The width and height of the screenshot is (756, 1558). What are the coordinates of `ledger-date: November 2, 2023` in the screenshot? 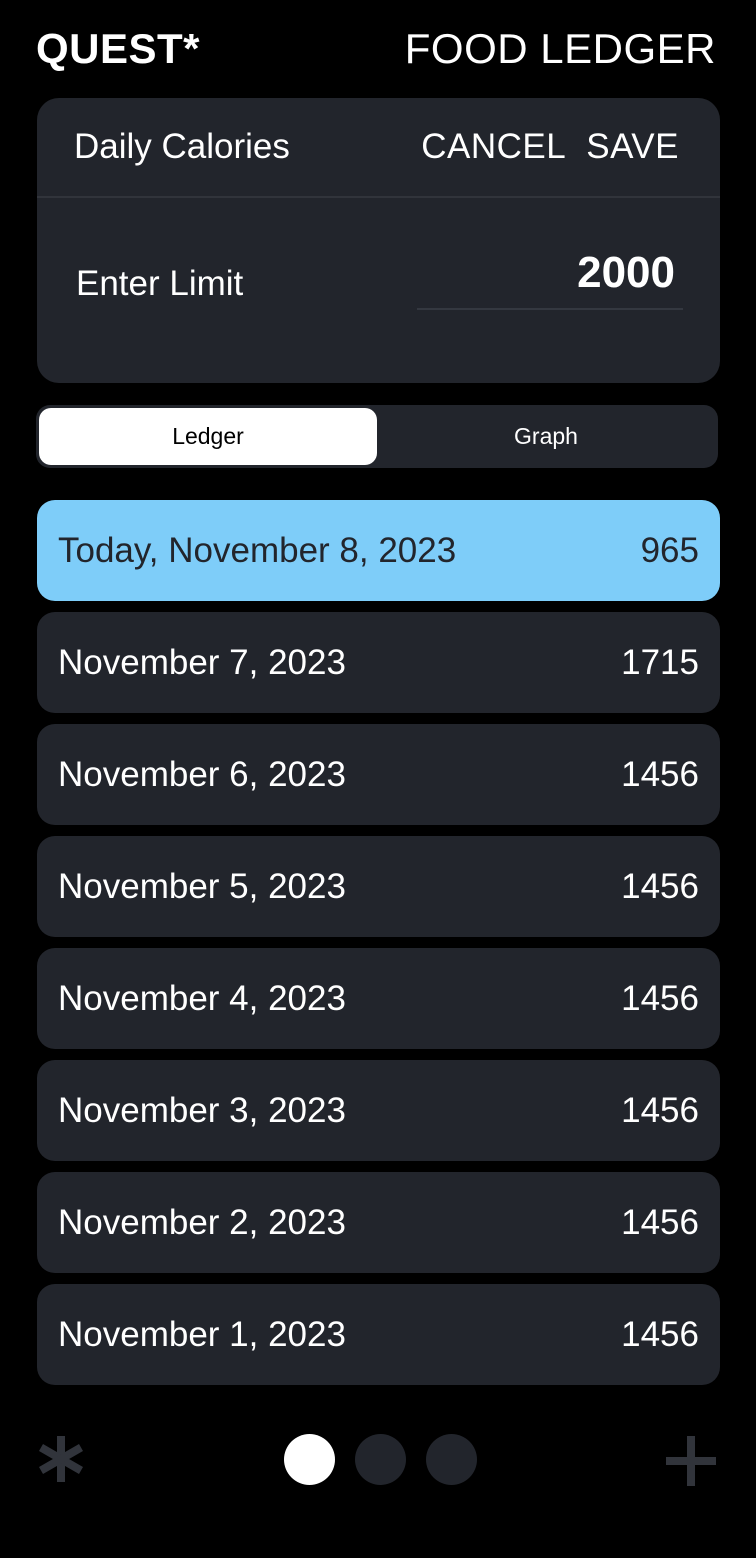 It's located at (202, 1222).